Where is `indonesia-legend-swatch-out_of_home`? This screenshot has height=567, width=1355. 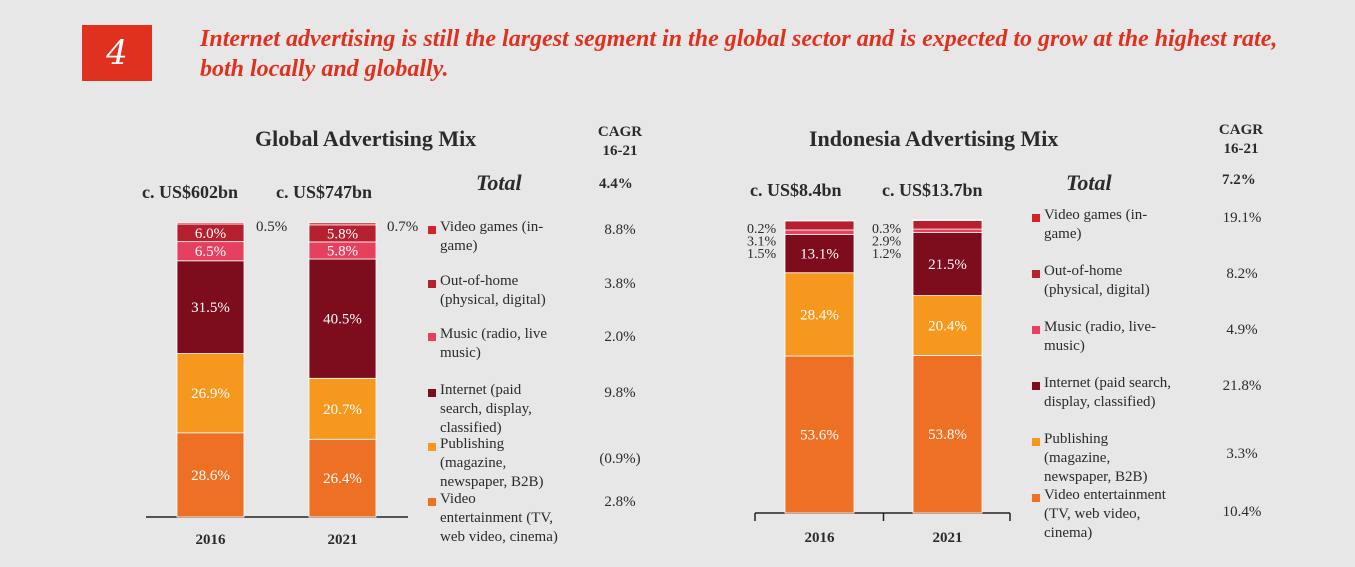
indonesia-legend-swatch-out_of_home is located at coordinates (1036, 274).